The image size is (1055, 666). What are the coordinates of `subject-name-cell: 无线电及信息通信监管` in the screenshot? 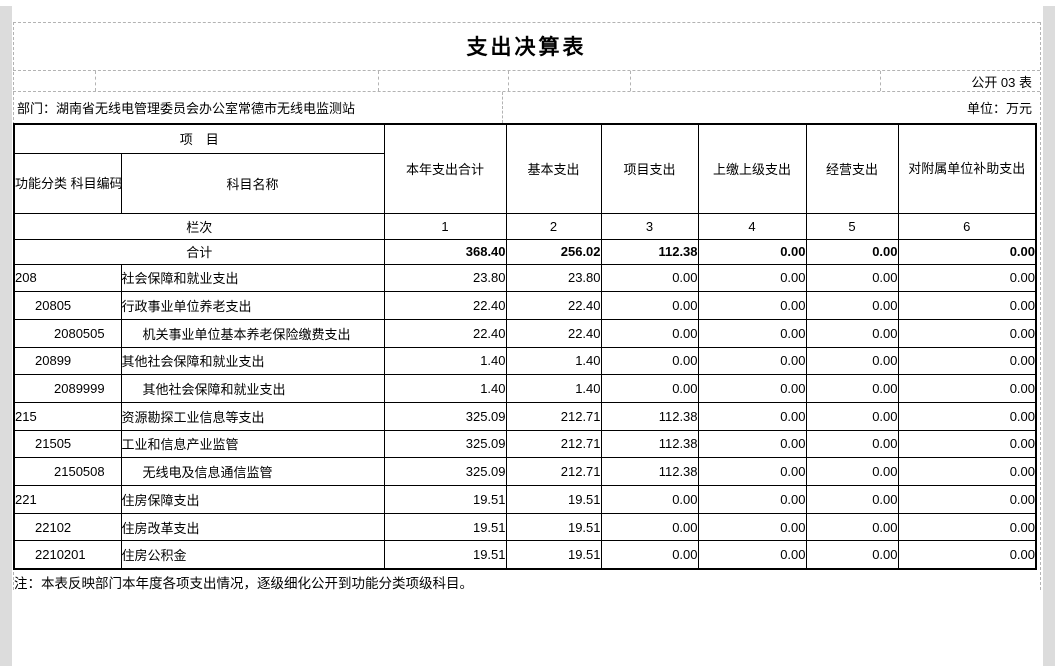 It's located at (252, 471).